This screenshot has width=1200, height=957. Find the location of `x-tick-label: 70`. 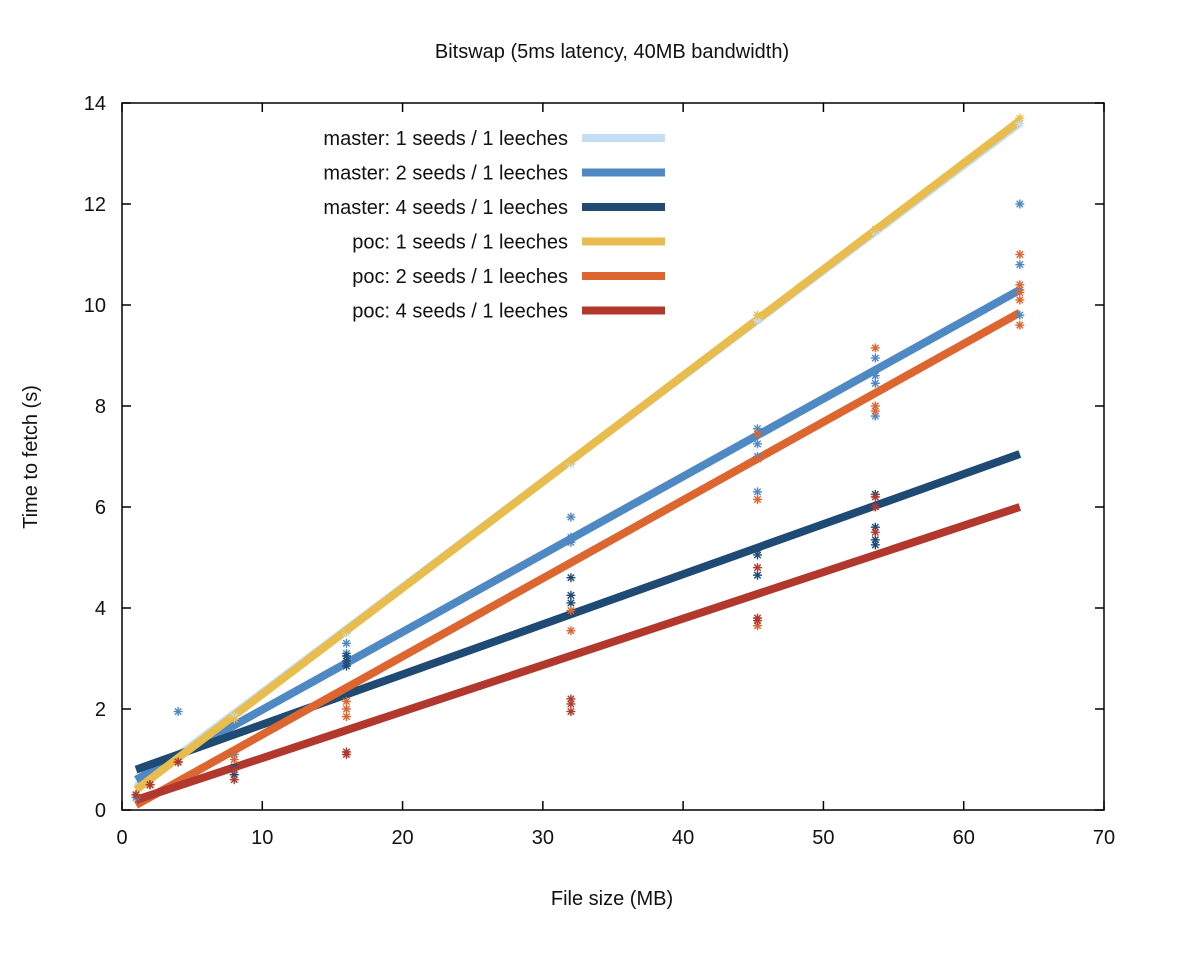

x-tick-label: 70 is located at coordinates (1104, 838).